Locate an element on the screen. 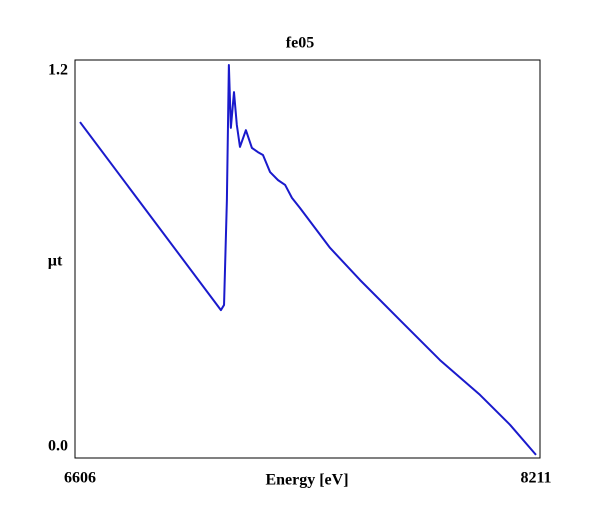  chart-title: fe05 is located at coordinates (300, 43).